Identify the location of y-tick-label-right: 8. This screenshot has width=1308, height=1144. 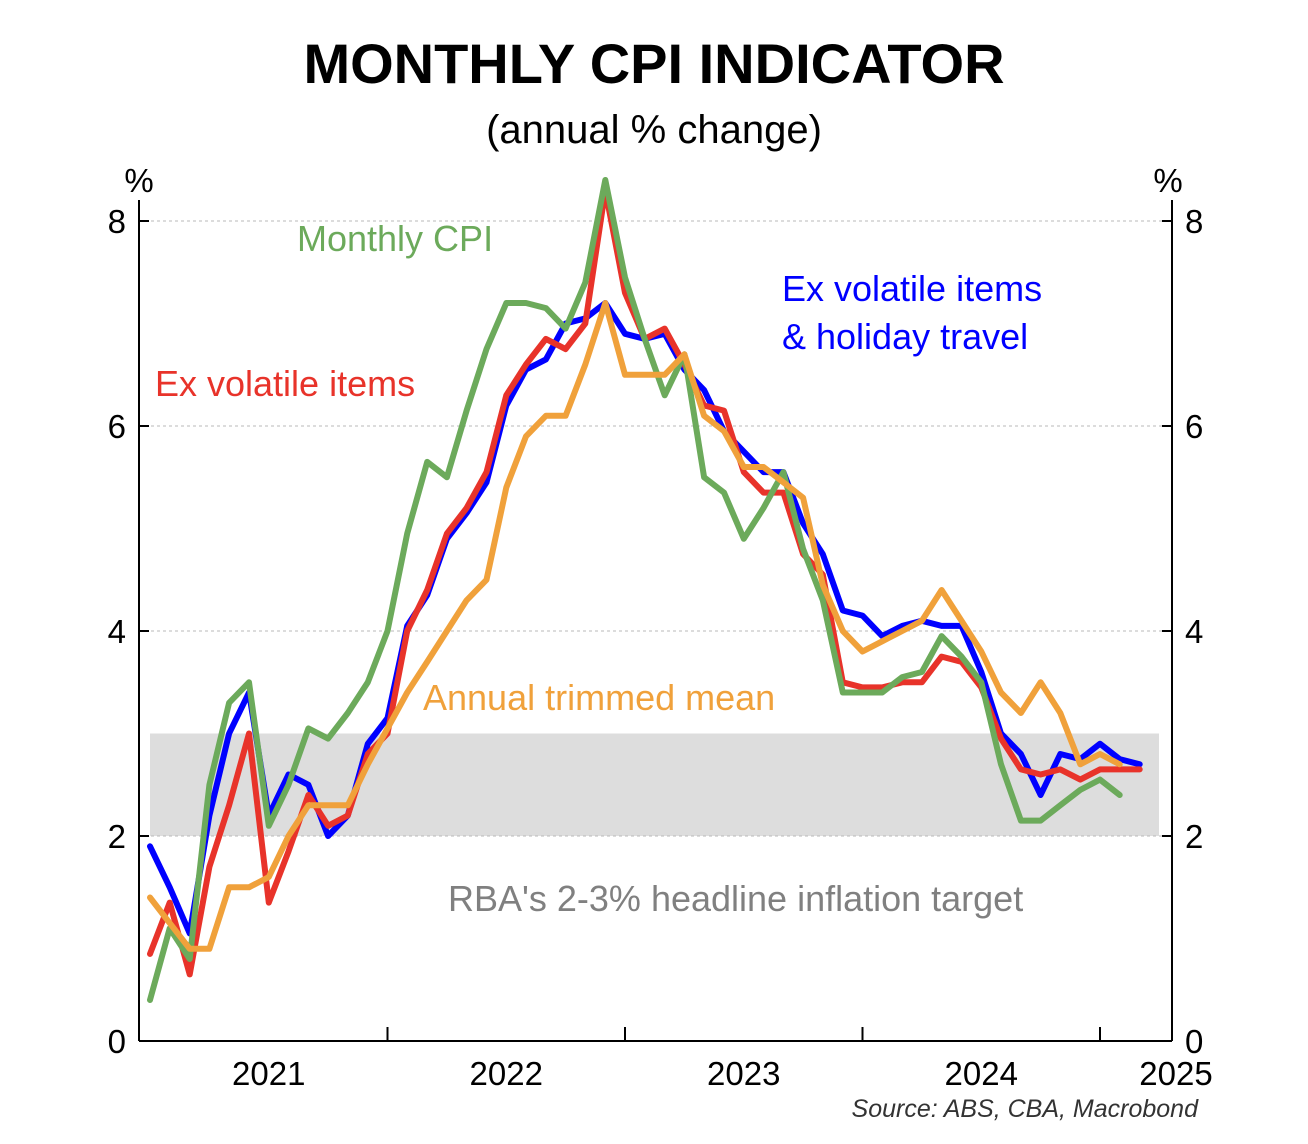
(1194, 221).